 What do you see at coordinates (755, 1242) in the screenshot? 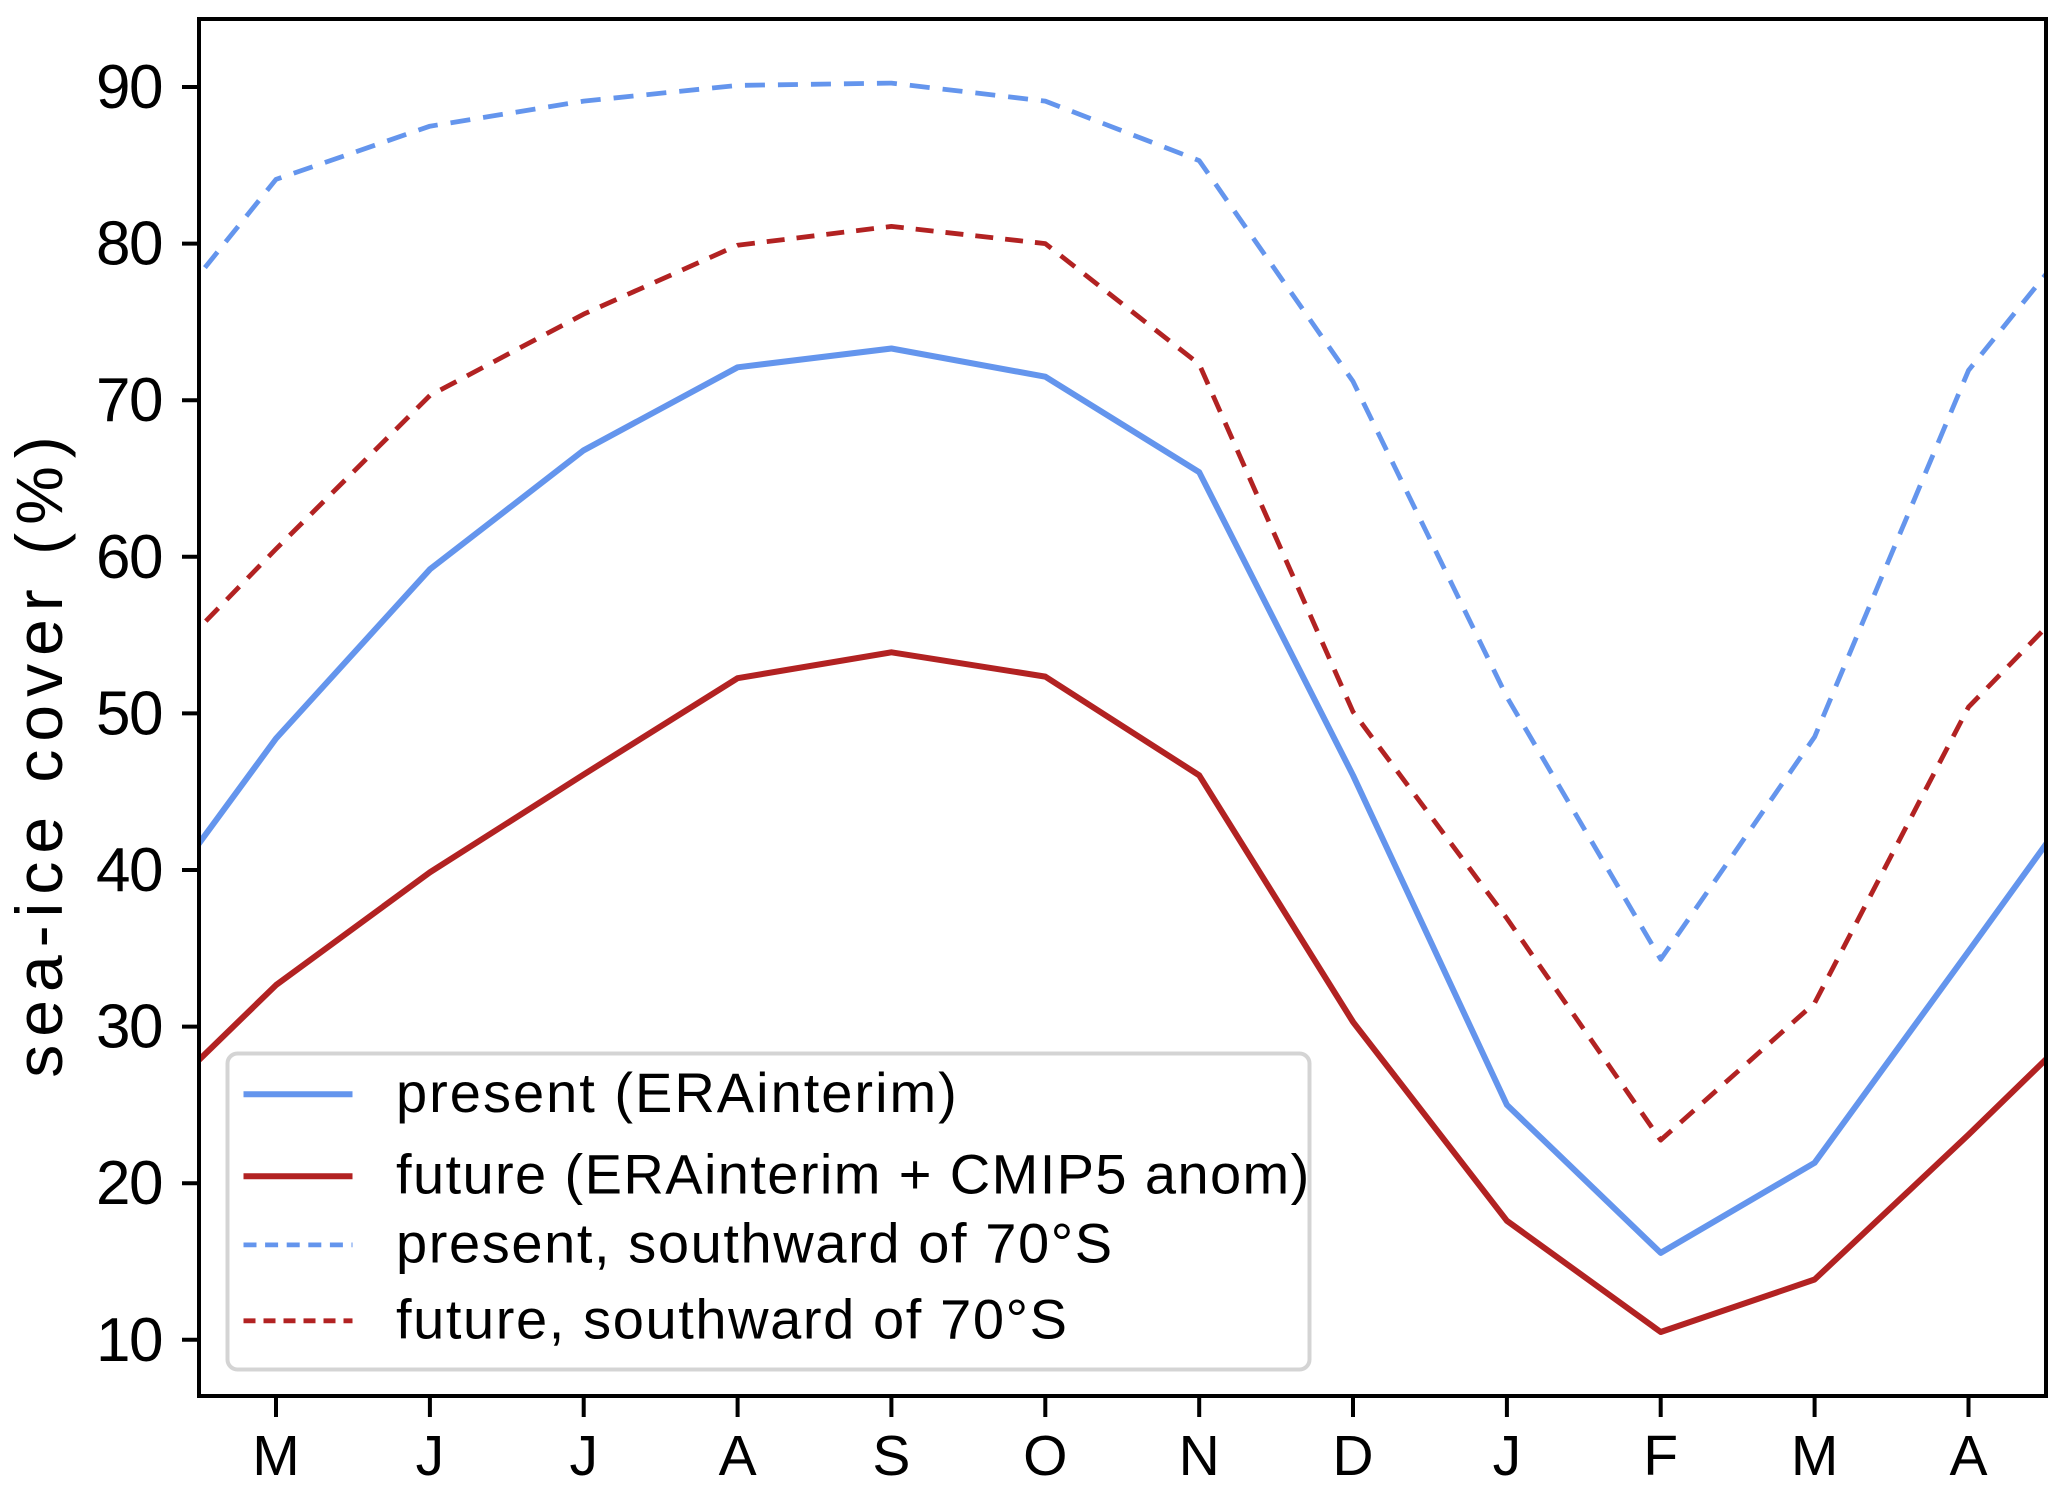
I see `svg-text: present, southward of 70°S` at bounding box center [755, 1242].